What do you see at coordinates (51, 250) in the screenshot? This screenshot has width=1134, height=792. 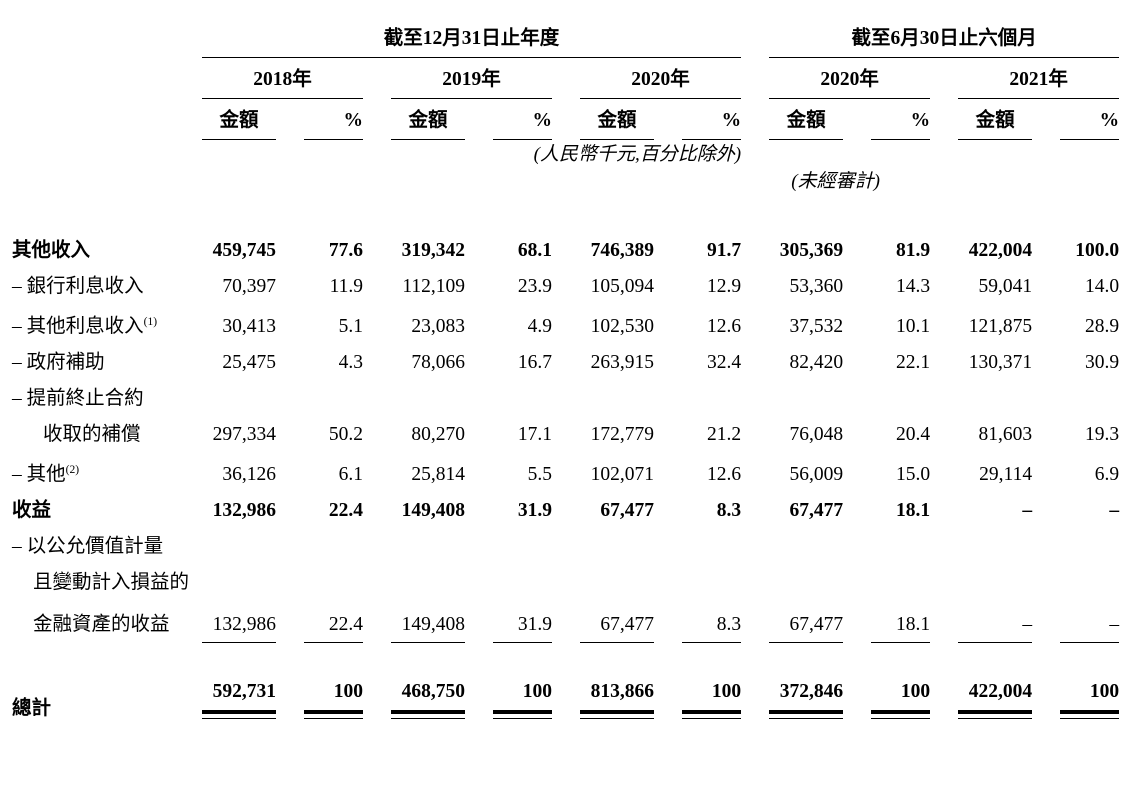 I see `row-label: 其他收入` at bounding box center [51, 250].